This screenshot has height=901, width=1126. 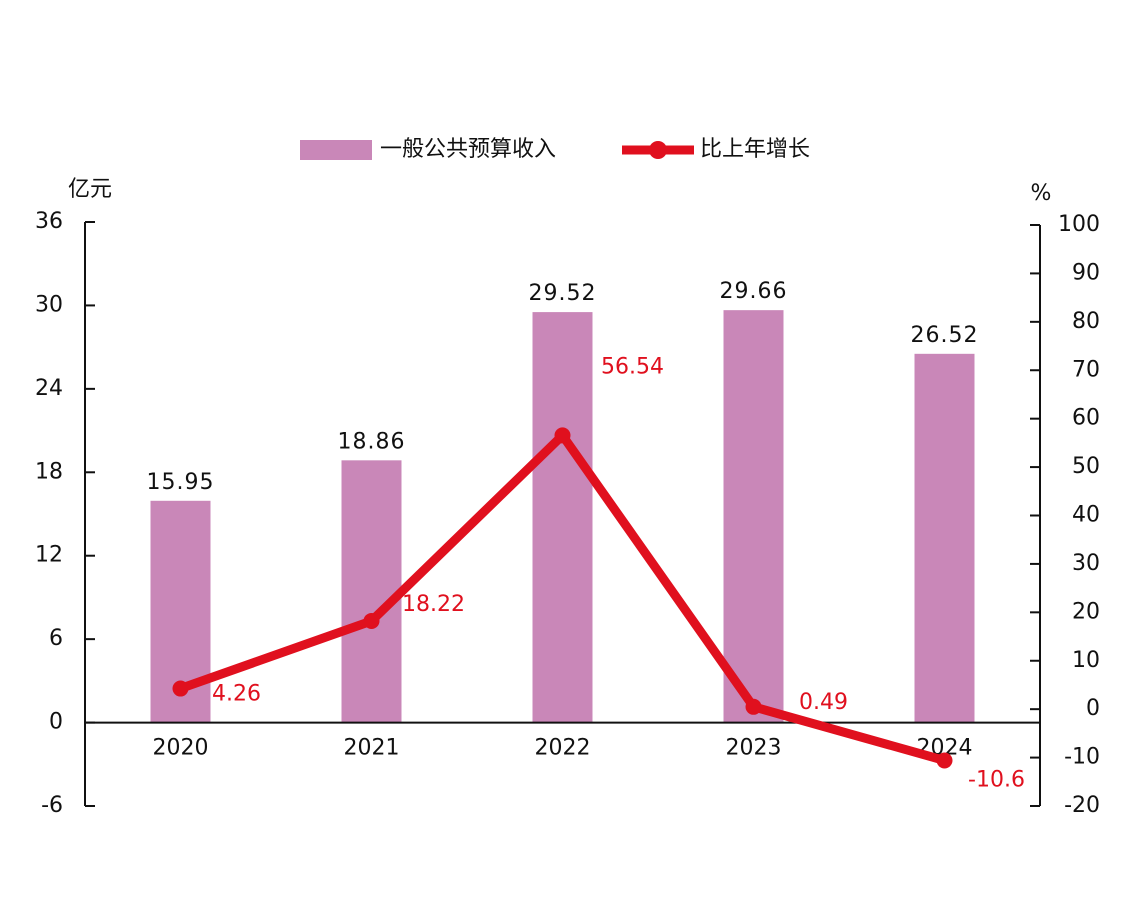 I want to click on y2-axis-label: %, so click(x=1041, y=193).